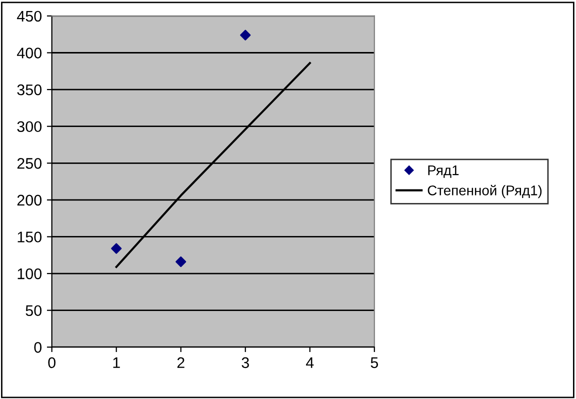  What do you see at coordinates (29, 53) in the screenshot?
I see `y-tick-label: 400` at bounding box center [29, 53].